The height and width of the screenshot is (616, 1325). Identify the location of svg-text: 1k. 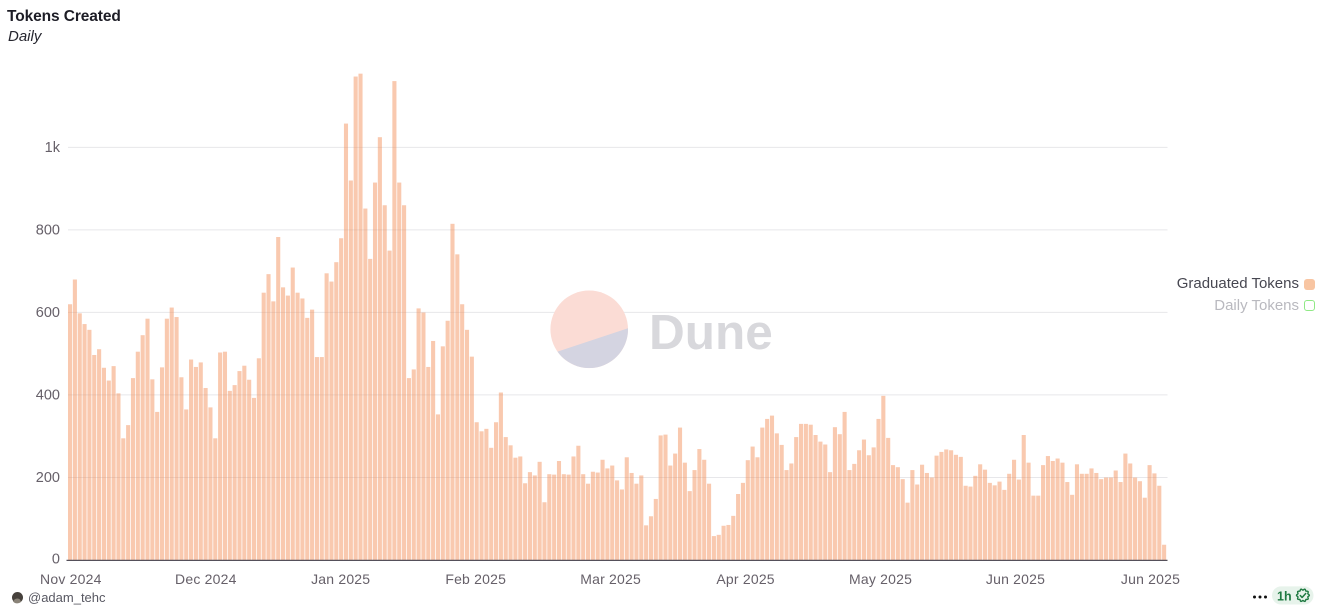
(53, 148).